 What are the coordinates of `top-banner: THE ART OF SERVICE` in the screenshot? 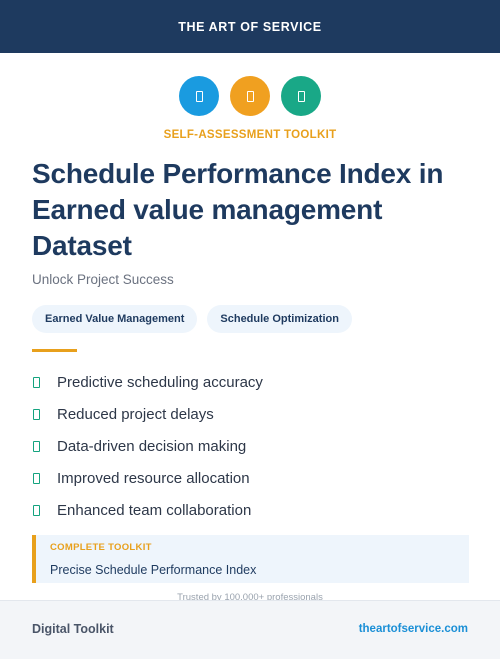 It's located at (250, 26).